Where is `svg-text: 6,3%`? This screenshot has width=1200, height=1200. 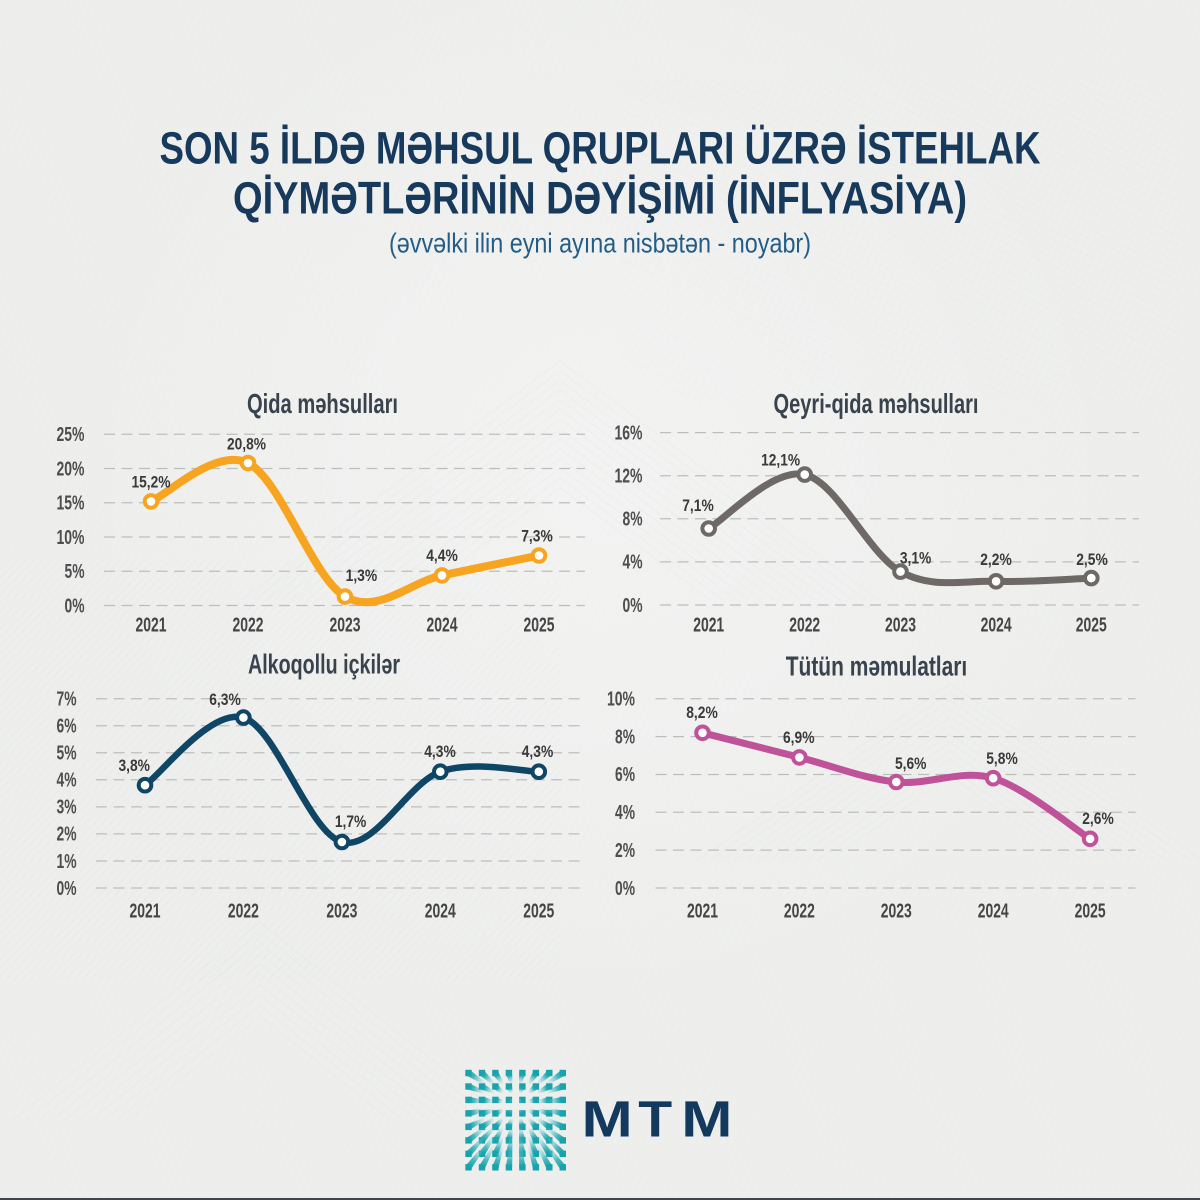 svg-text: 6,3% is located at coordinates (225, 700).